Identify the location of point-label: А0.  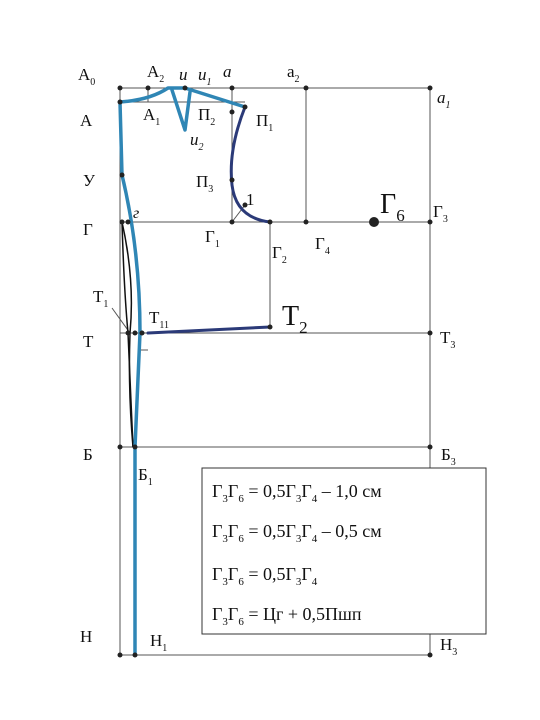
(86, 76).